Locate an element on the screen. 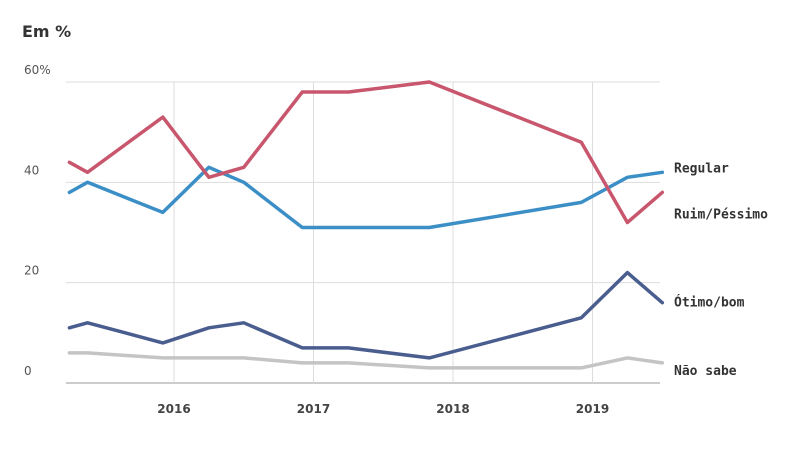 The image size is (800, 449). y-tick-label-60: 60% is located at coordinates (37, 70).